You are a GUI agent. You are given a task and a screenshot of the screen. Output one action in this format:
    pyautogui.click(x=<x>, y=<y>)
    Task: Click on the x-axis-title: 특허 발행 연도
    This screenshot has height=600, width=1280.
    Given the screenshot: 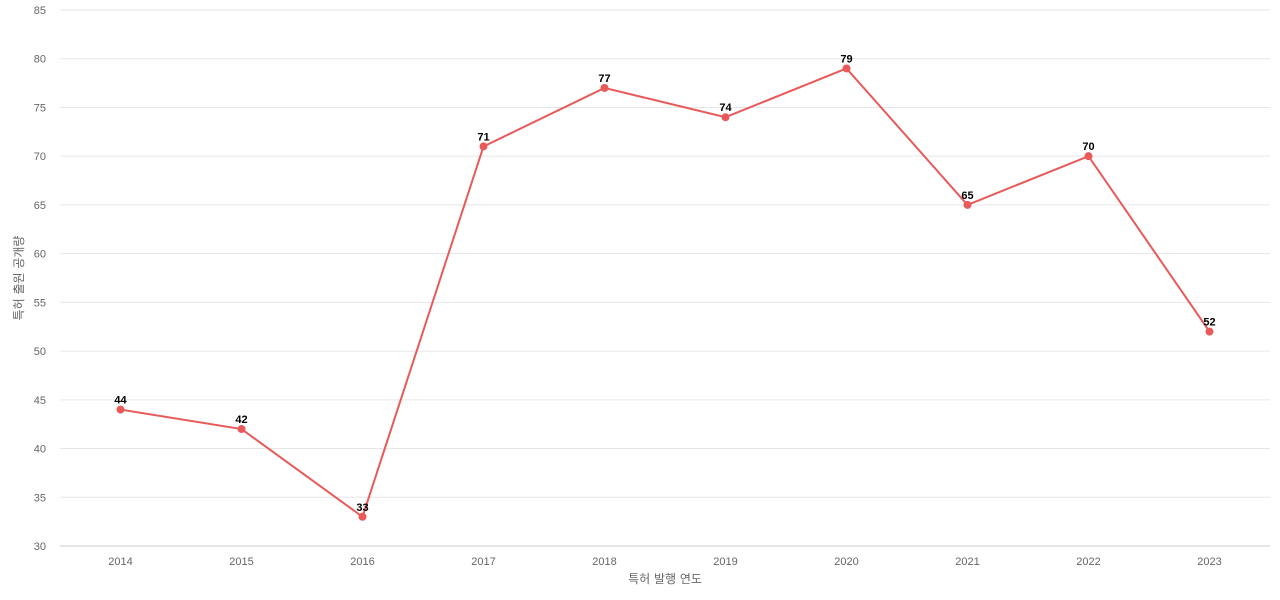 What is the action you would take?
    pyautogui.click(x=665, y=578)
    